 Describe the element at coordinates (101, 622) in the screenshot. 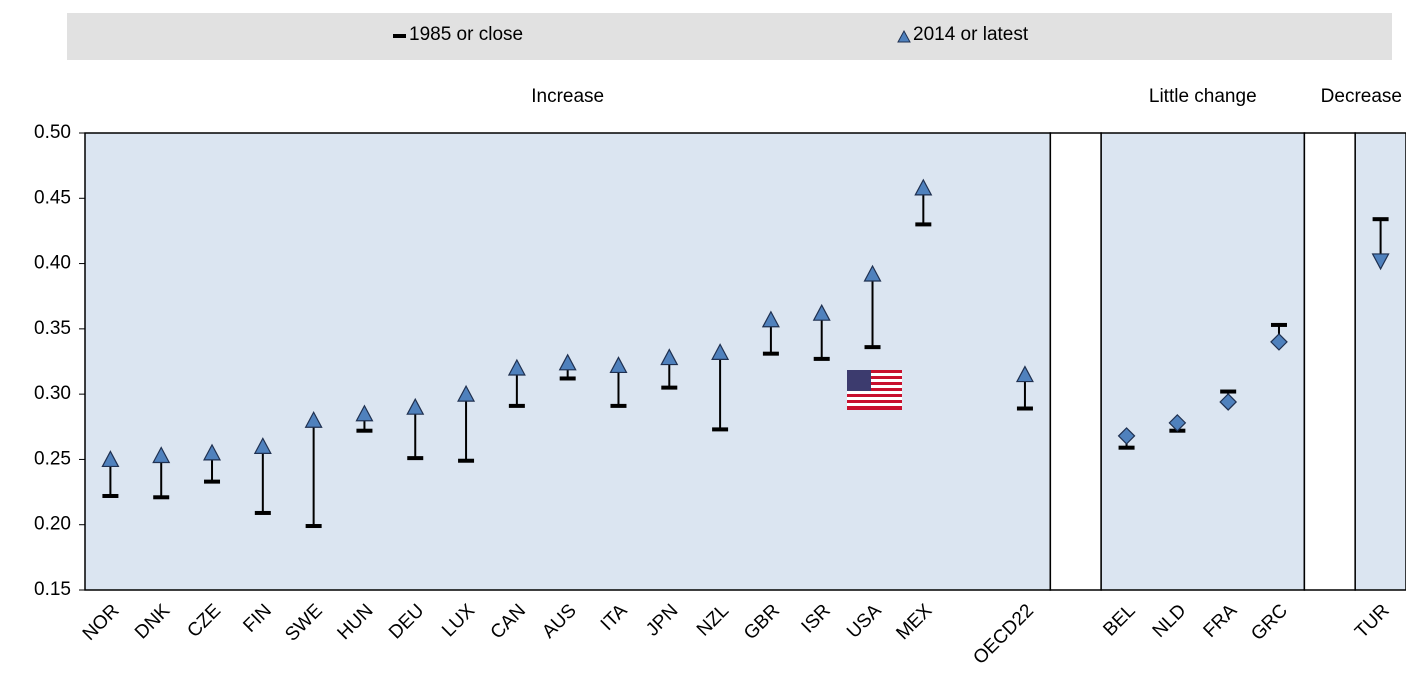

I see `x-tick-label: NOR` at that location.